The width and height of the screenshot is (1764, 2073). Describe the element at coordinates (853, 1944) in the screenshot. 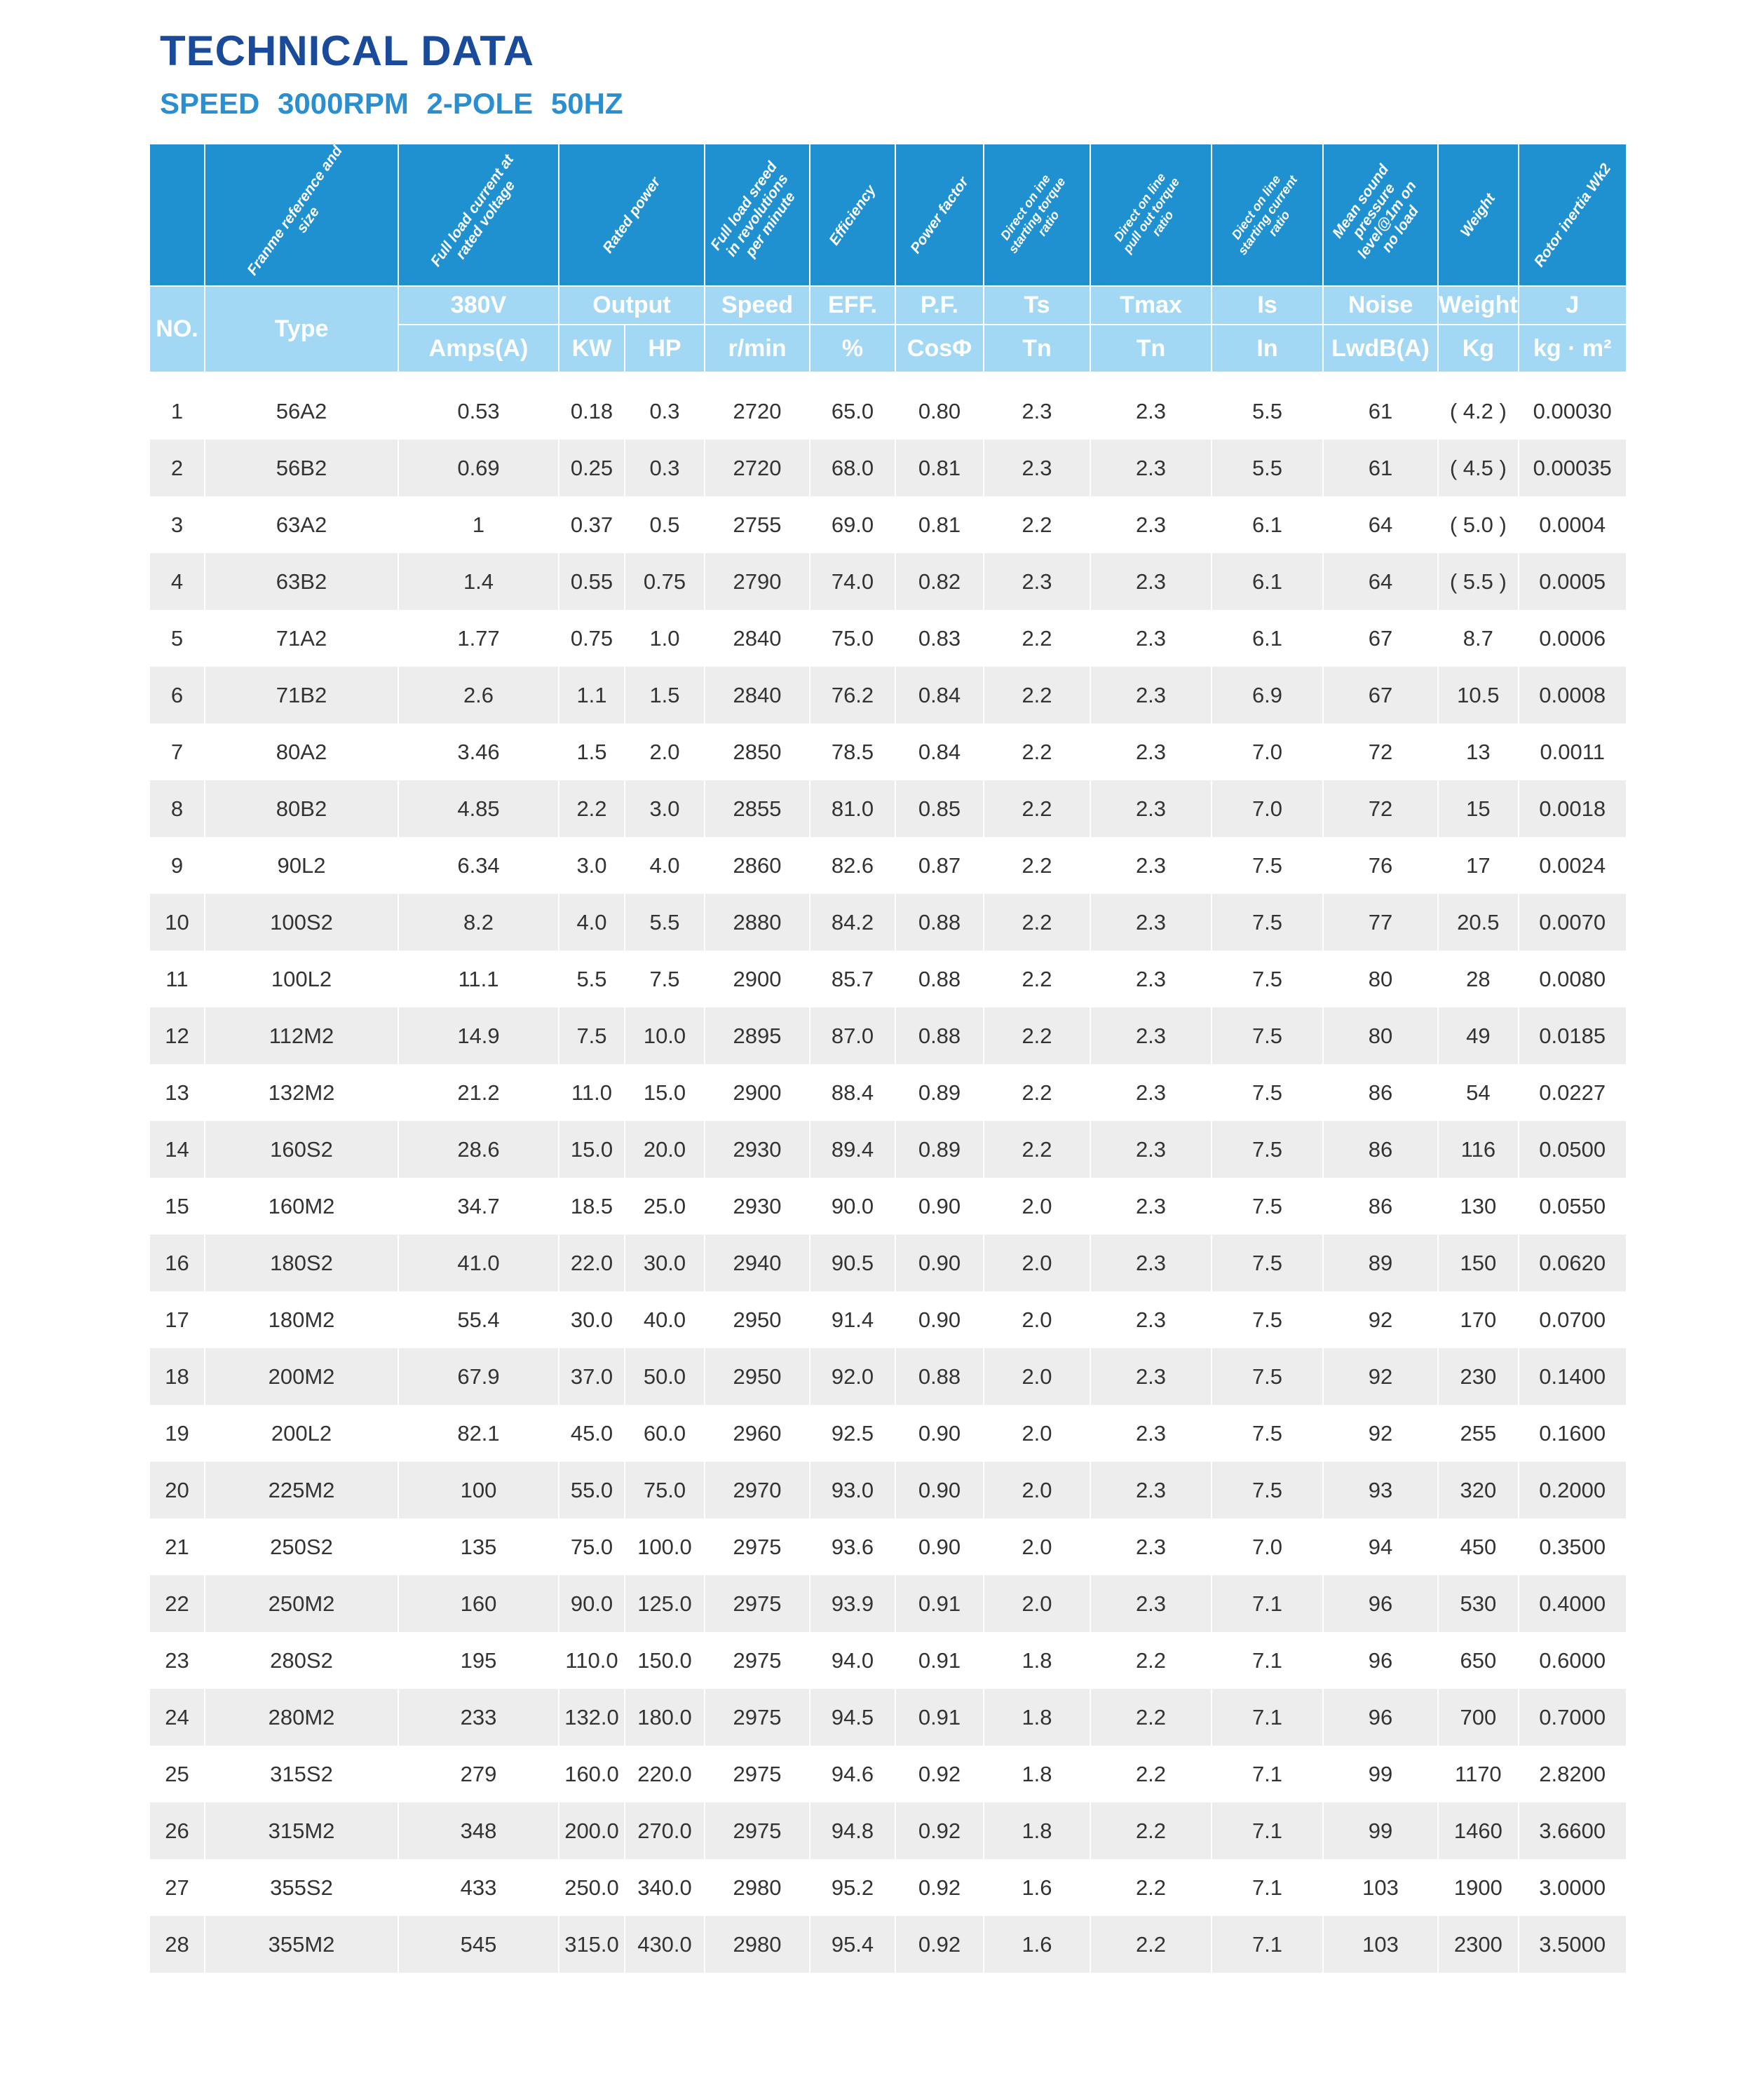

I see `cell-eff: 95.4` at that location.